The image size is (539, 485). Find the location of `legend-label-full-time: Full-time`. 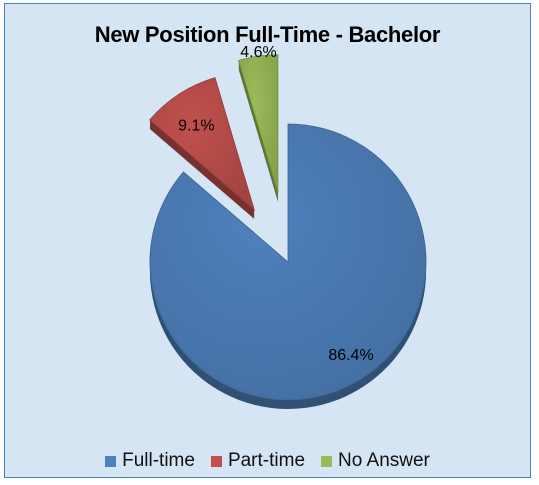

legend-label-full-time: Full-time is located at coordinates (158, 461).